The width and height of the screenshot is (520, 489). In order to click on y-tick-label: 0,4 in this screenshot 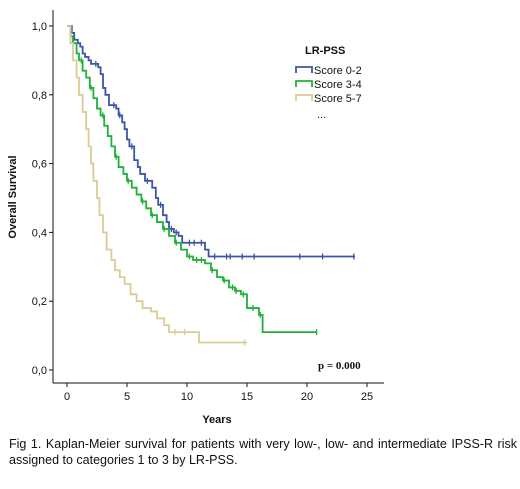, I will do `click(39, 233)`.